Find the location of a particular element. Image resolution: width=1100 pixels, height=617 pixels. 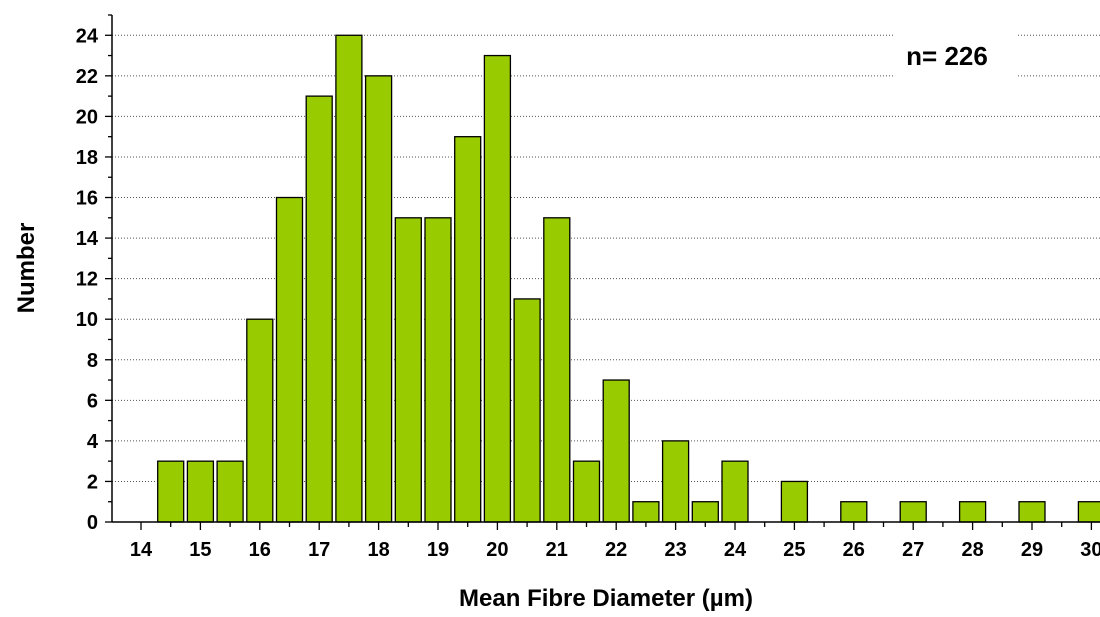

x-tick-label-3: 17 is located at coordinates (319, 550).